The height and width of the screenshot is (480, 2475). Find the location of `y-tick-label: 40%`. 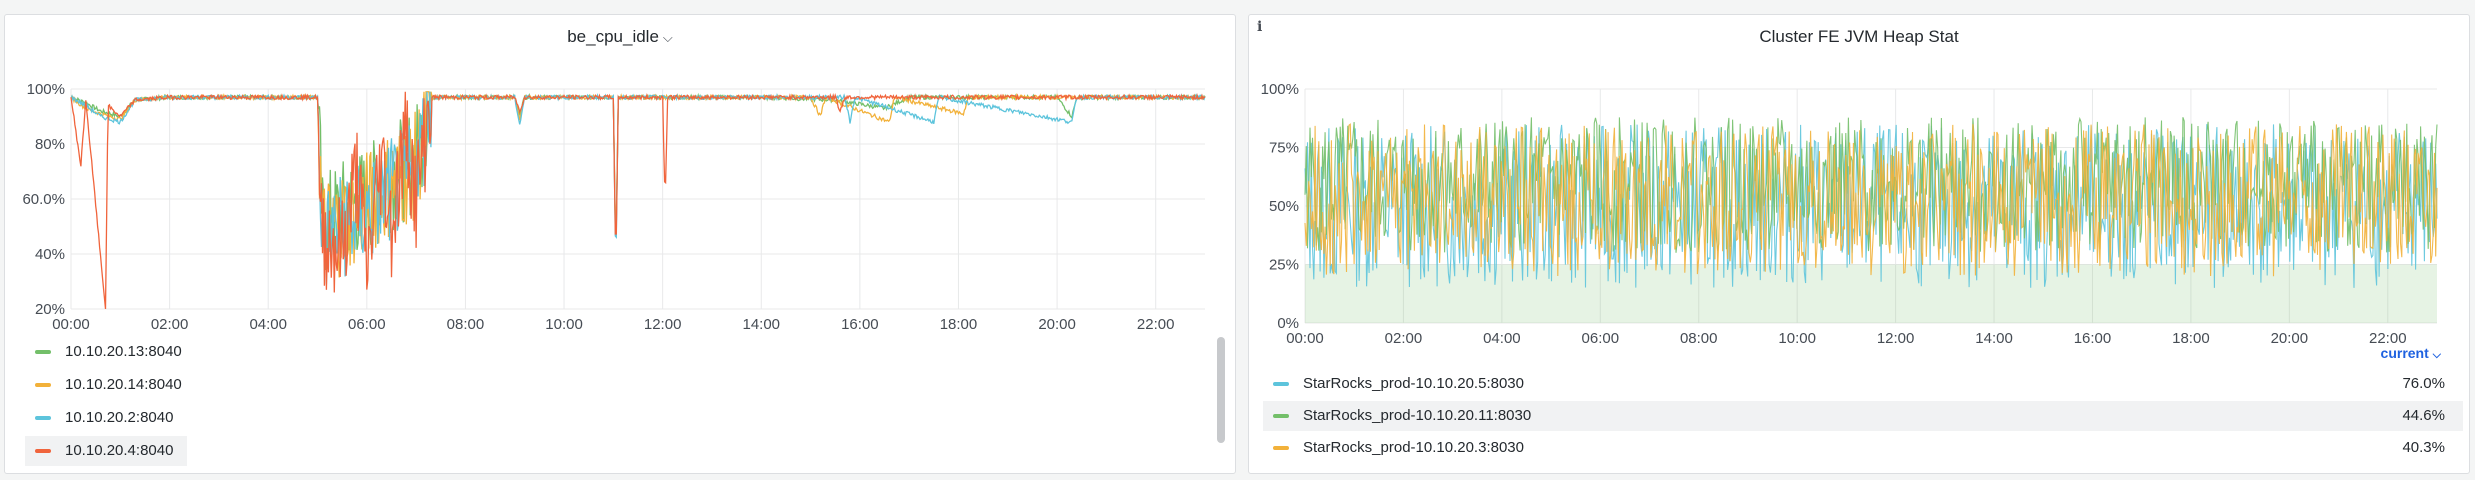

y-tick-label: 40% is located at coordinates (50, 254).